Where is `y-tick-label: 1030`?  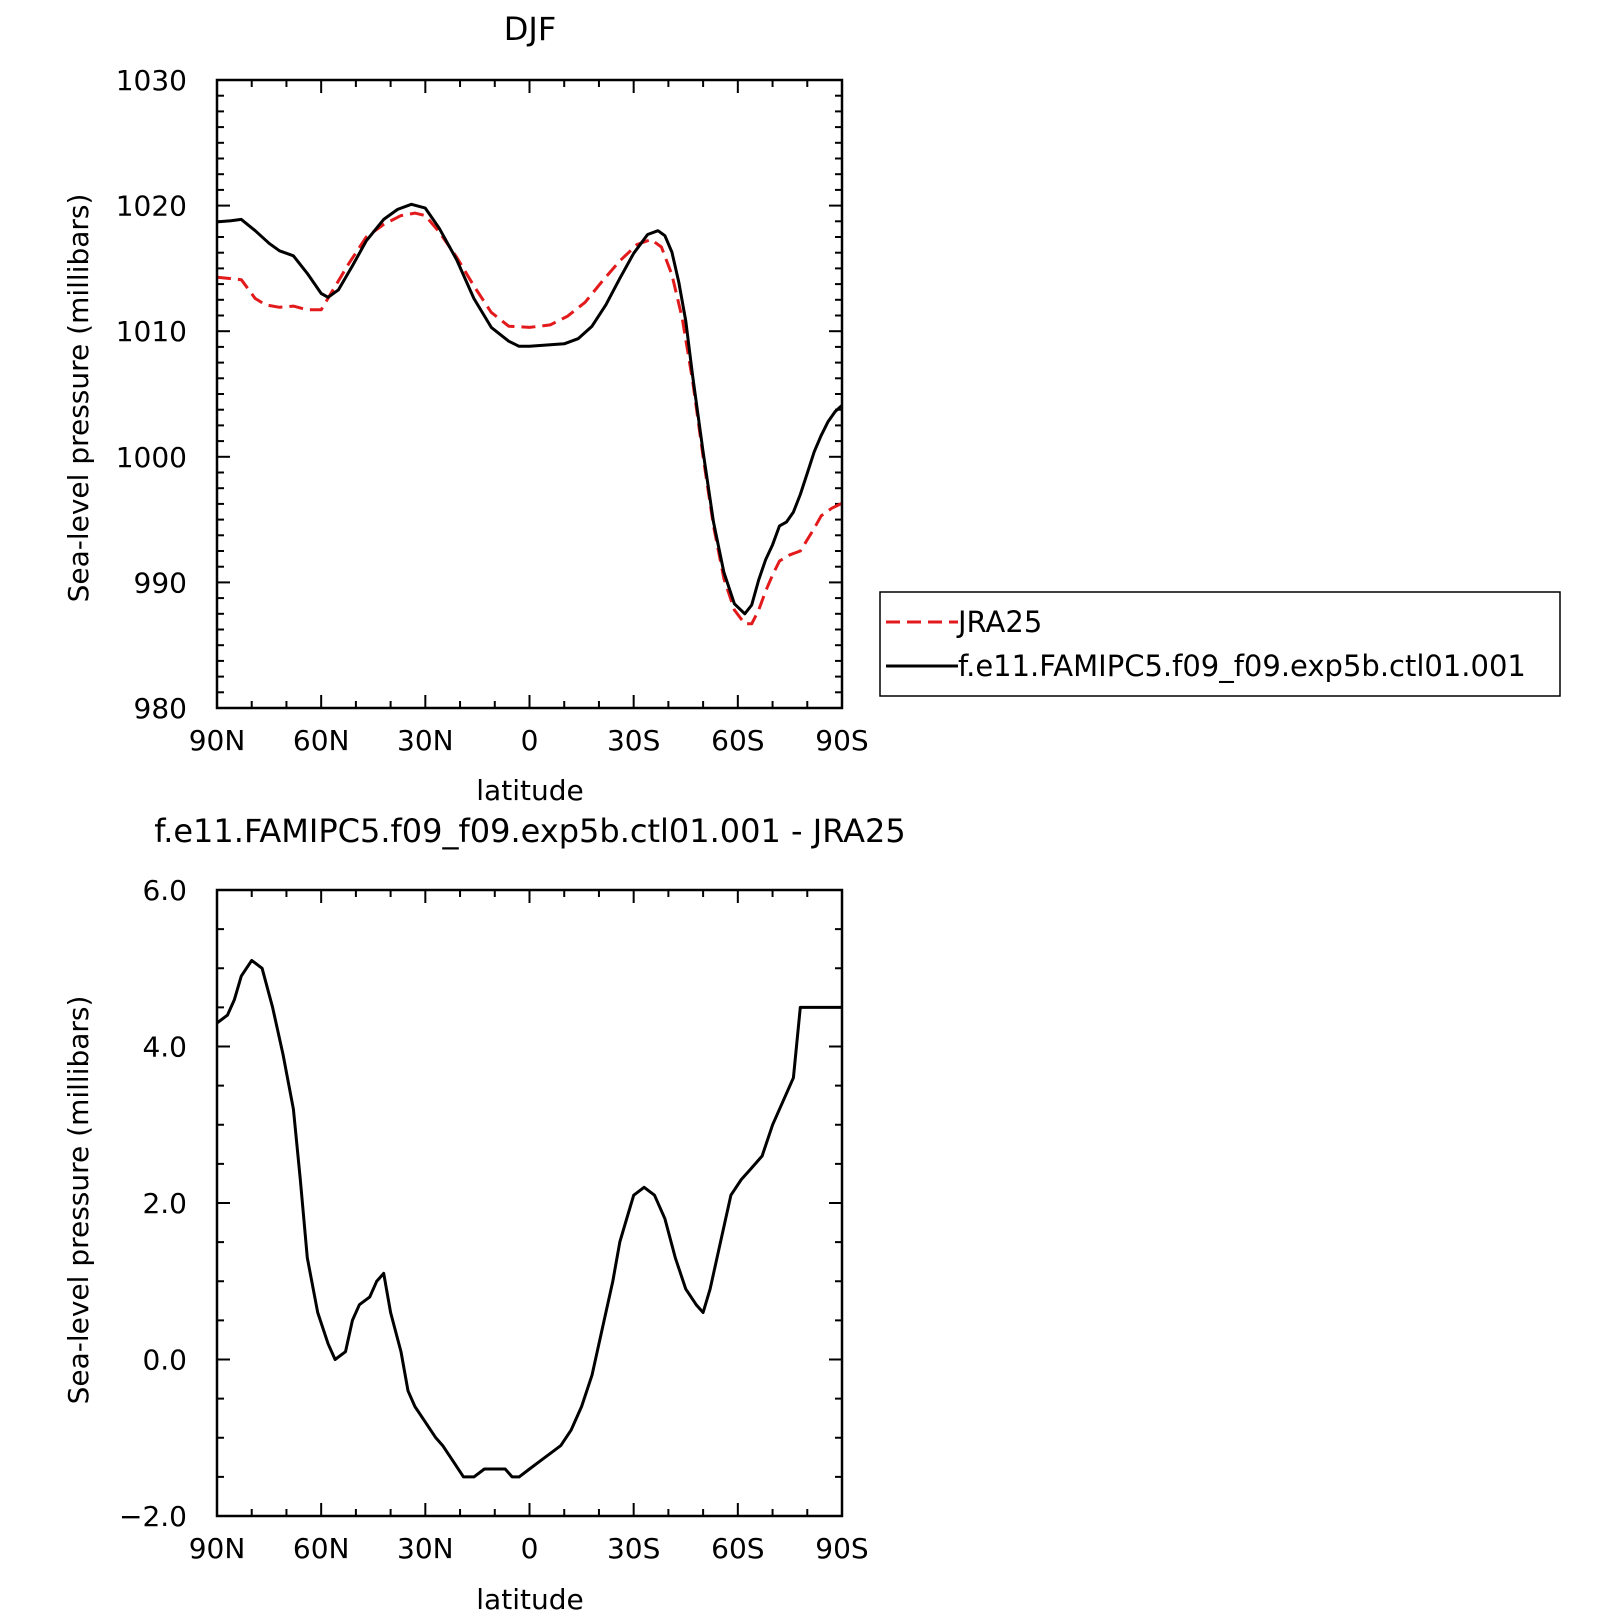
y-tick-label: 1030 is located at coordinates (151, 80).